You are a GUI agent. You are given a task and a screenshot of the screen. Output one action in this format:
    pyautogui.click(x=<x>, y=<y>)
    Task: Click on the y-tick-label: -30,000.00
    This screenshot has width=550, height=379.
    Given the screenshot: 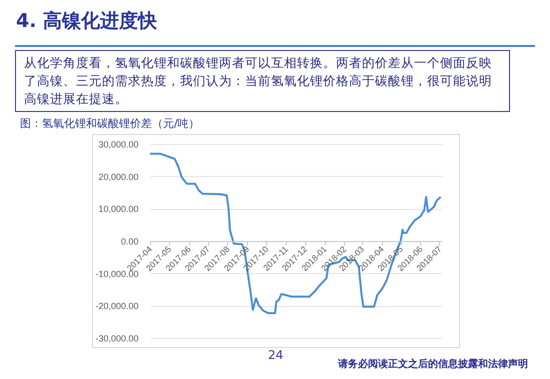 What is the action you would take?
    pyautogui.click(x=116, y=339)
    